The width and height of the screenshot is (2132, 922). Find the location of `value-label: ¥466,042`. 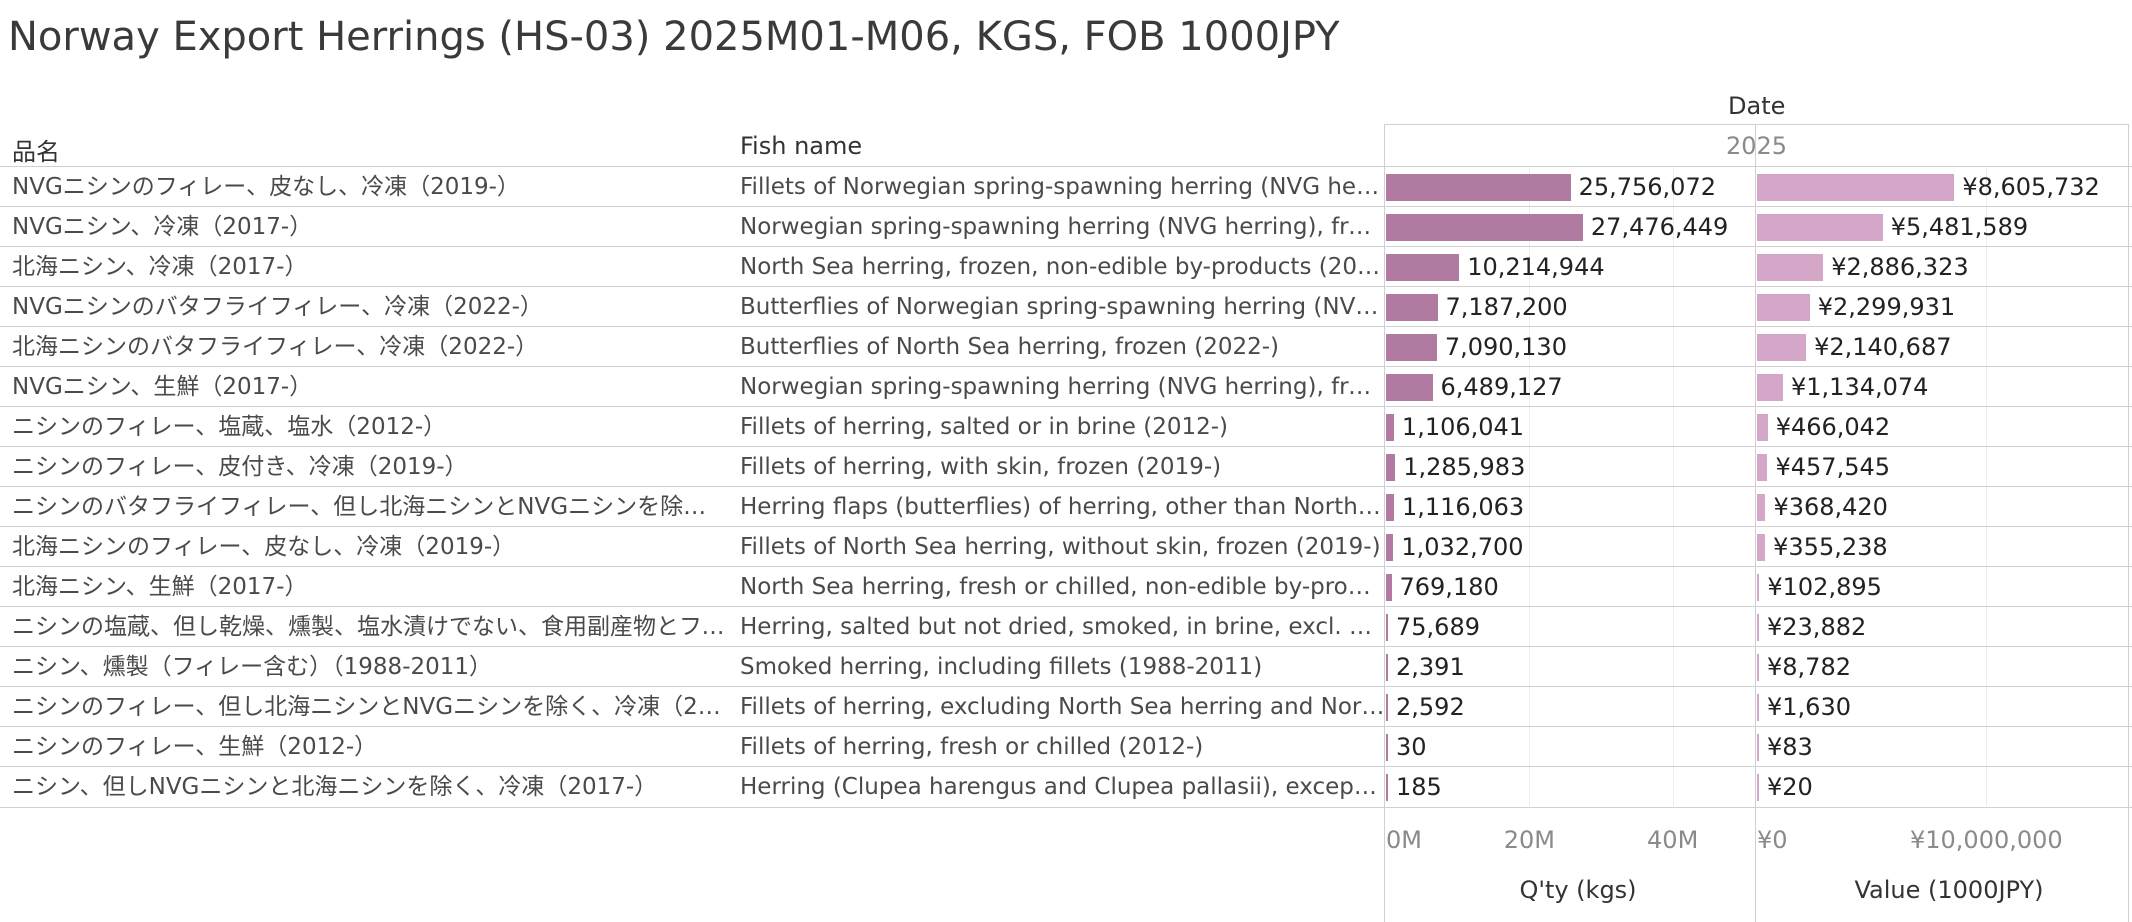

value-label: ¥466,042 is located at coordinates (1833, 427).